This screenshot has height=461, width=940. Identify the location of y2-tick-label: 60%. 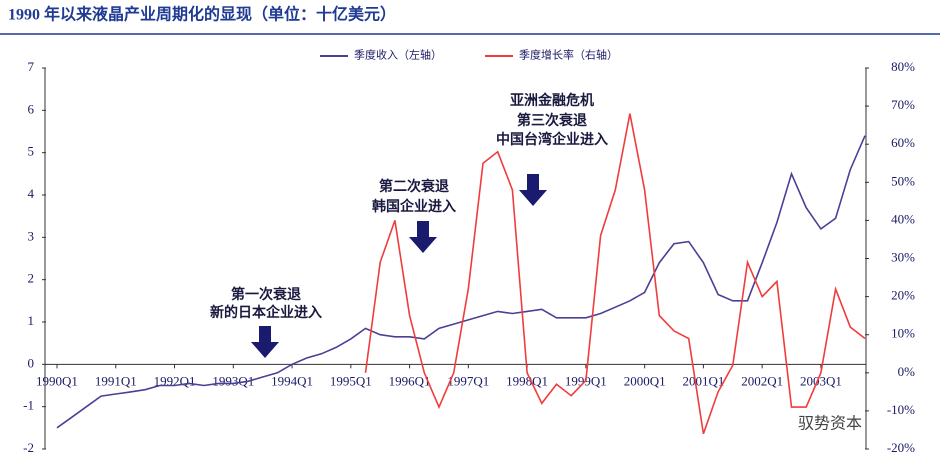
(903, 142).